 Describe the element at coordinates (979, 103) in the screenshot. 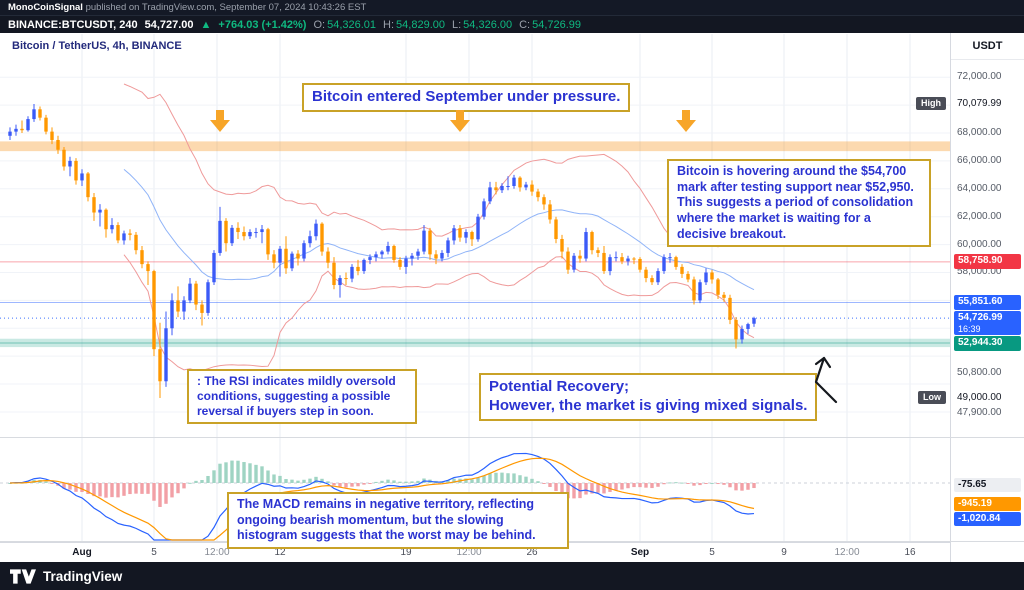

I see `high-value-label: 70,079.99` at that location.